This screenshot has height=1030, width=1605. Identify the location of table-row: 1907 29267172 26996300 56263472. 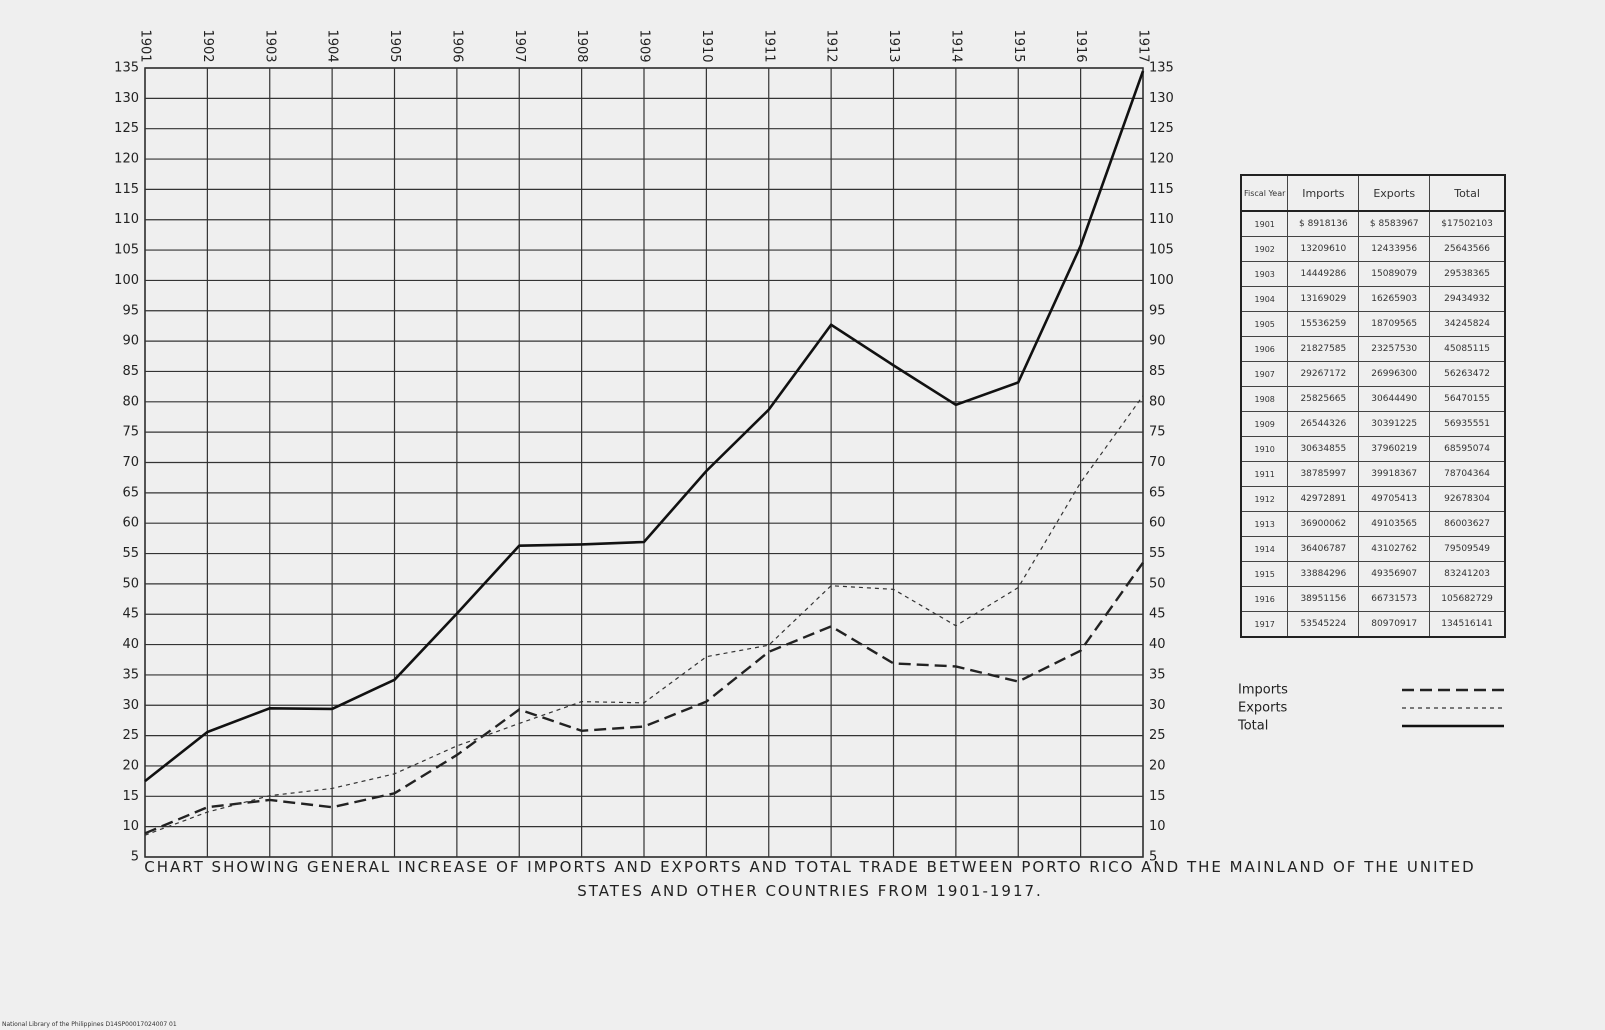
(1373, 374).